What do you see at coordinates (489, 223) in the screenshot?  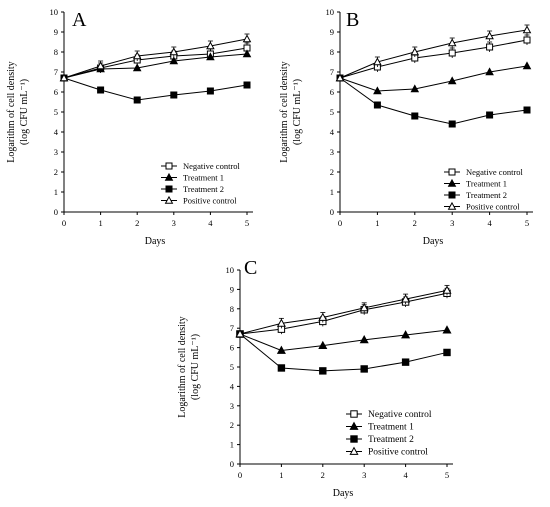 I see `x-tick-label: 4` at bounding box center [489, 223].